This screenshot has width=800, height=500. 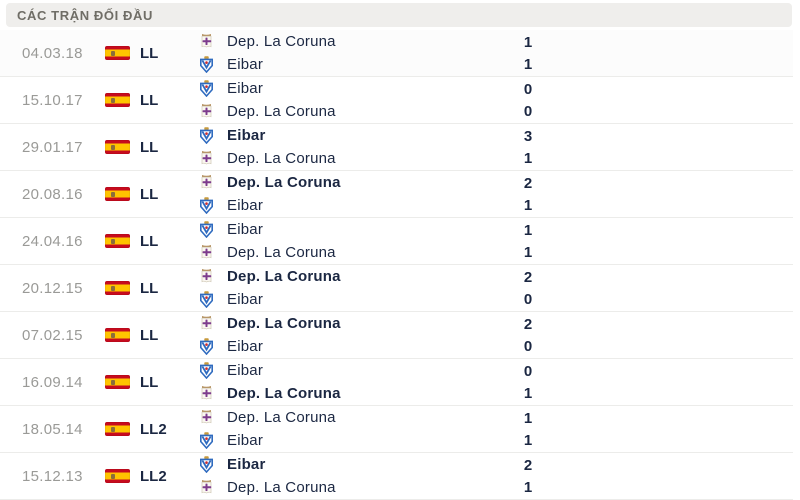 What do you see at coordinates (52, 100) in the screenshot?
I see `match-date: 15.10.17` at bounding box center [52, 100].